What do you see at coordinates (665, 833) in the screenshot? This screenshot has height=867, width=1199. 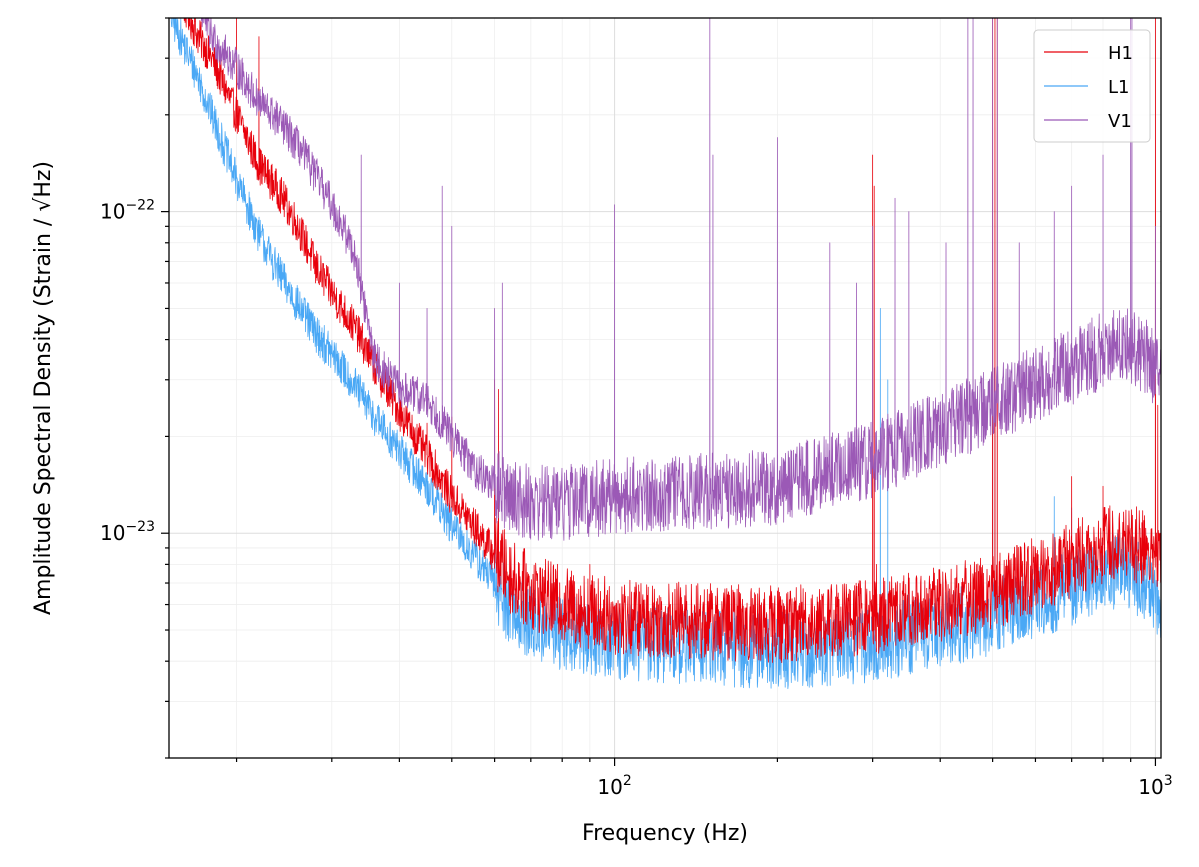 I see `x-axis-label: Frequency (Hz)` at bounding box center [665, 833].